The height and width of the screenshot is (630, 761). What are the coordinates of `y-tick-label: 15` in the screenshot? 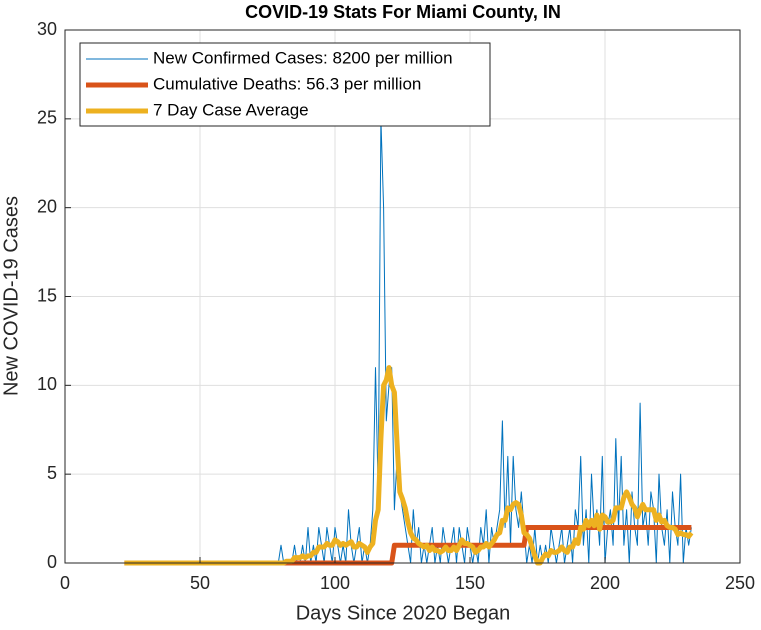 It's located at (47, 295).